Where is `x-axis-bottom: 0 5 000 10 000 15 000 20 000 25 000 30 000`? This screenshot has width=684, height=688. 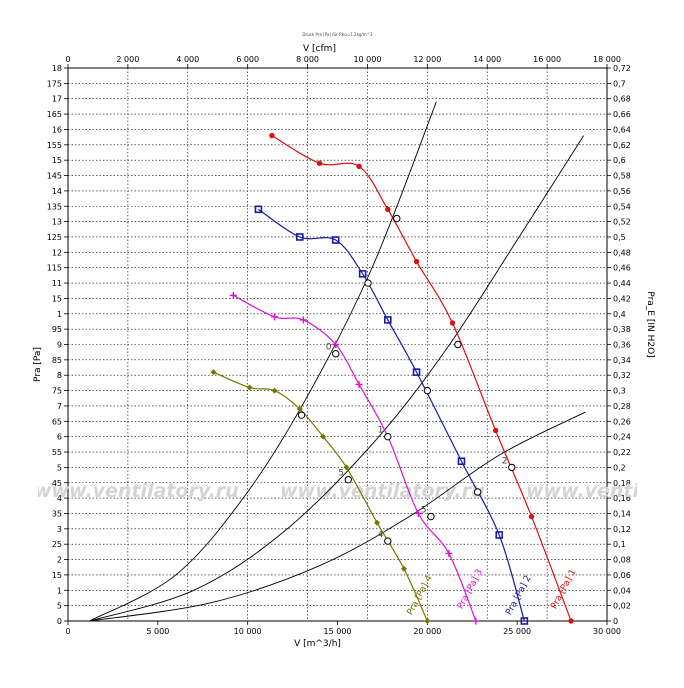 x-axis-bottom: 0 5 000 10 000 15 000 20 000 25 000 30 000 is located at coordinates (343, 628).